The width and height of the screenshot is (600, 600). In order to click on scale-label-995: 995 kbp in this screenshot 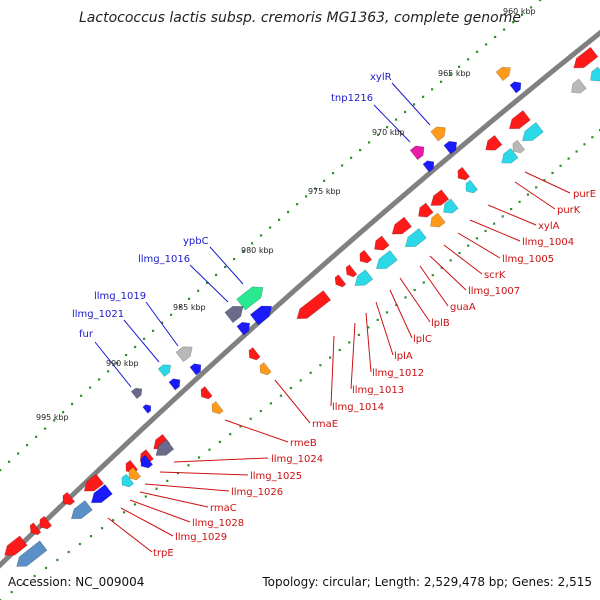, I will do `click(52, 417)`.